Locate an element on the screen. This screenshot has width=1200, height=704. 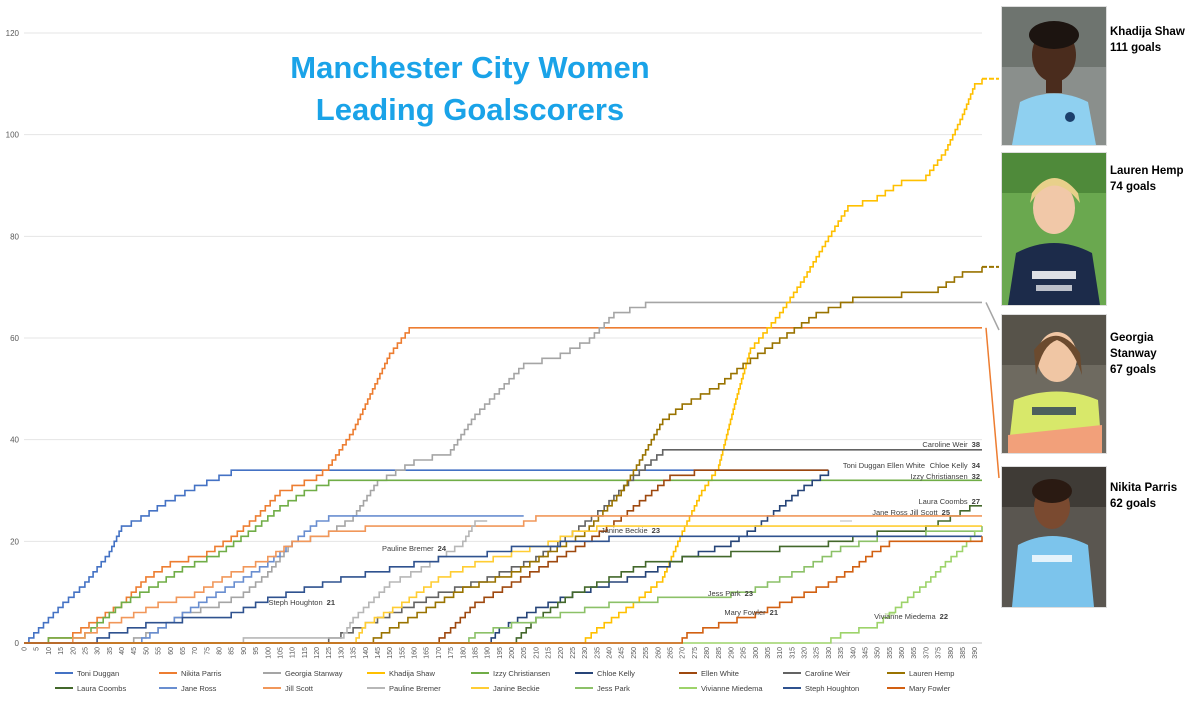
series-line-vivianne-miedema is located at coordinates (503, 587).